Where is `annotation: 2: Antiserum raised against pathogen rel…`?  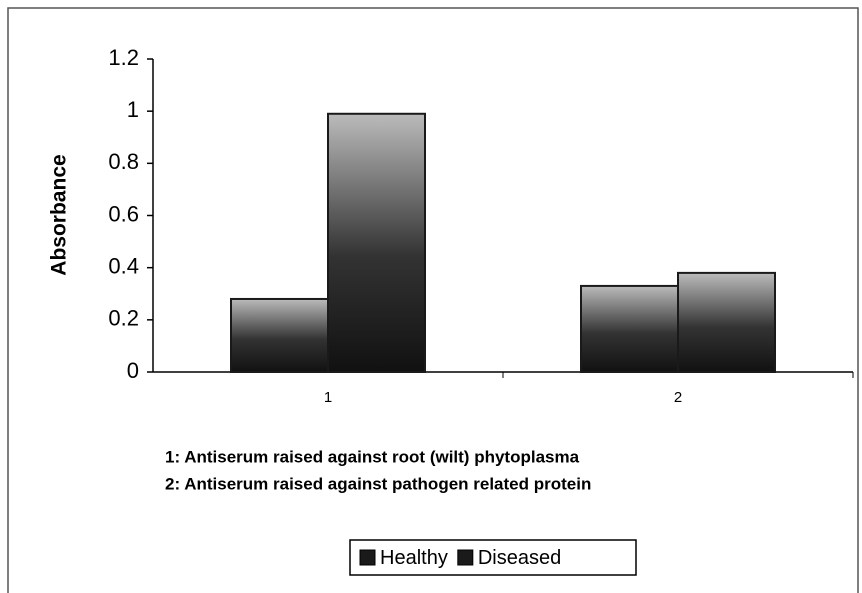
annotation: 2: Antiserum raised against pathogen rel… is located at coordinates (378, 483).